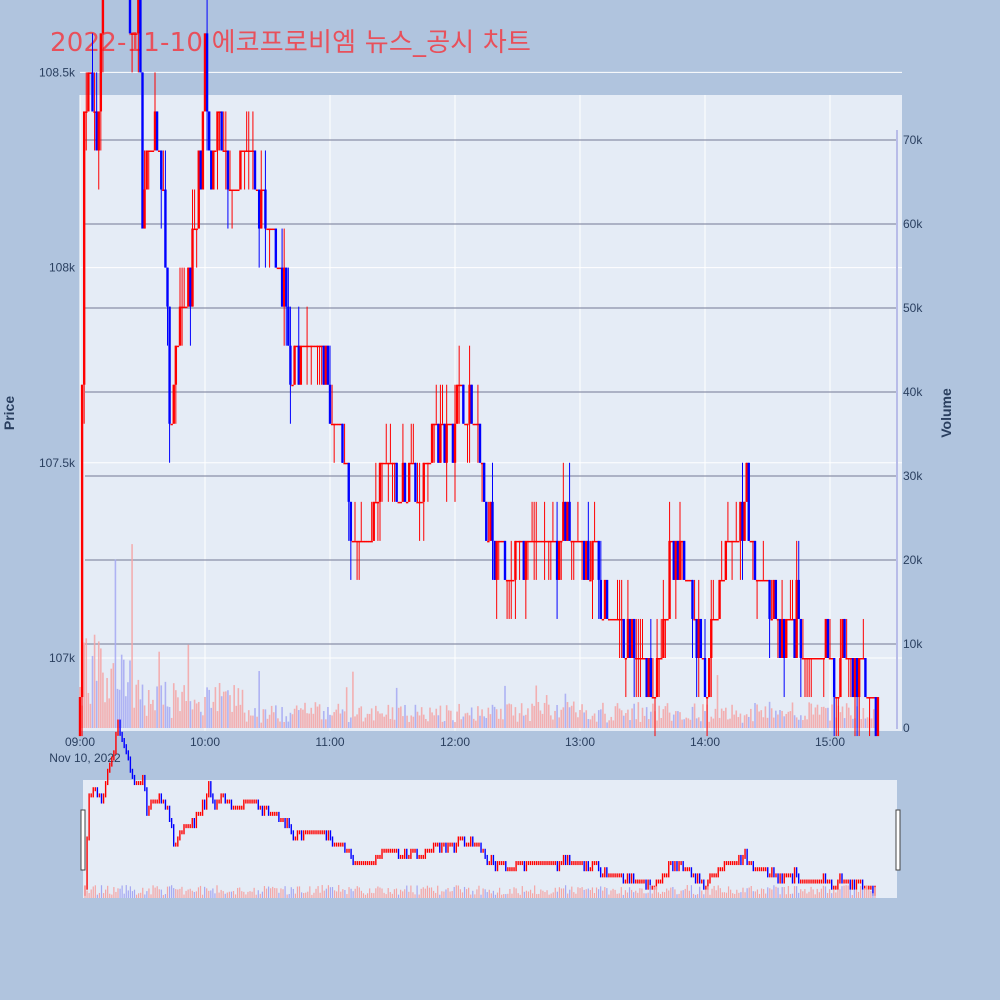 The image size is (1000, 1000). I want to click on price-axis-title: Price, so click(9, 413).